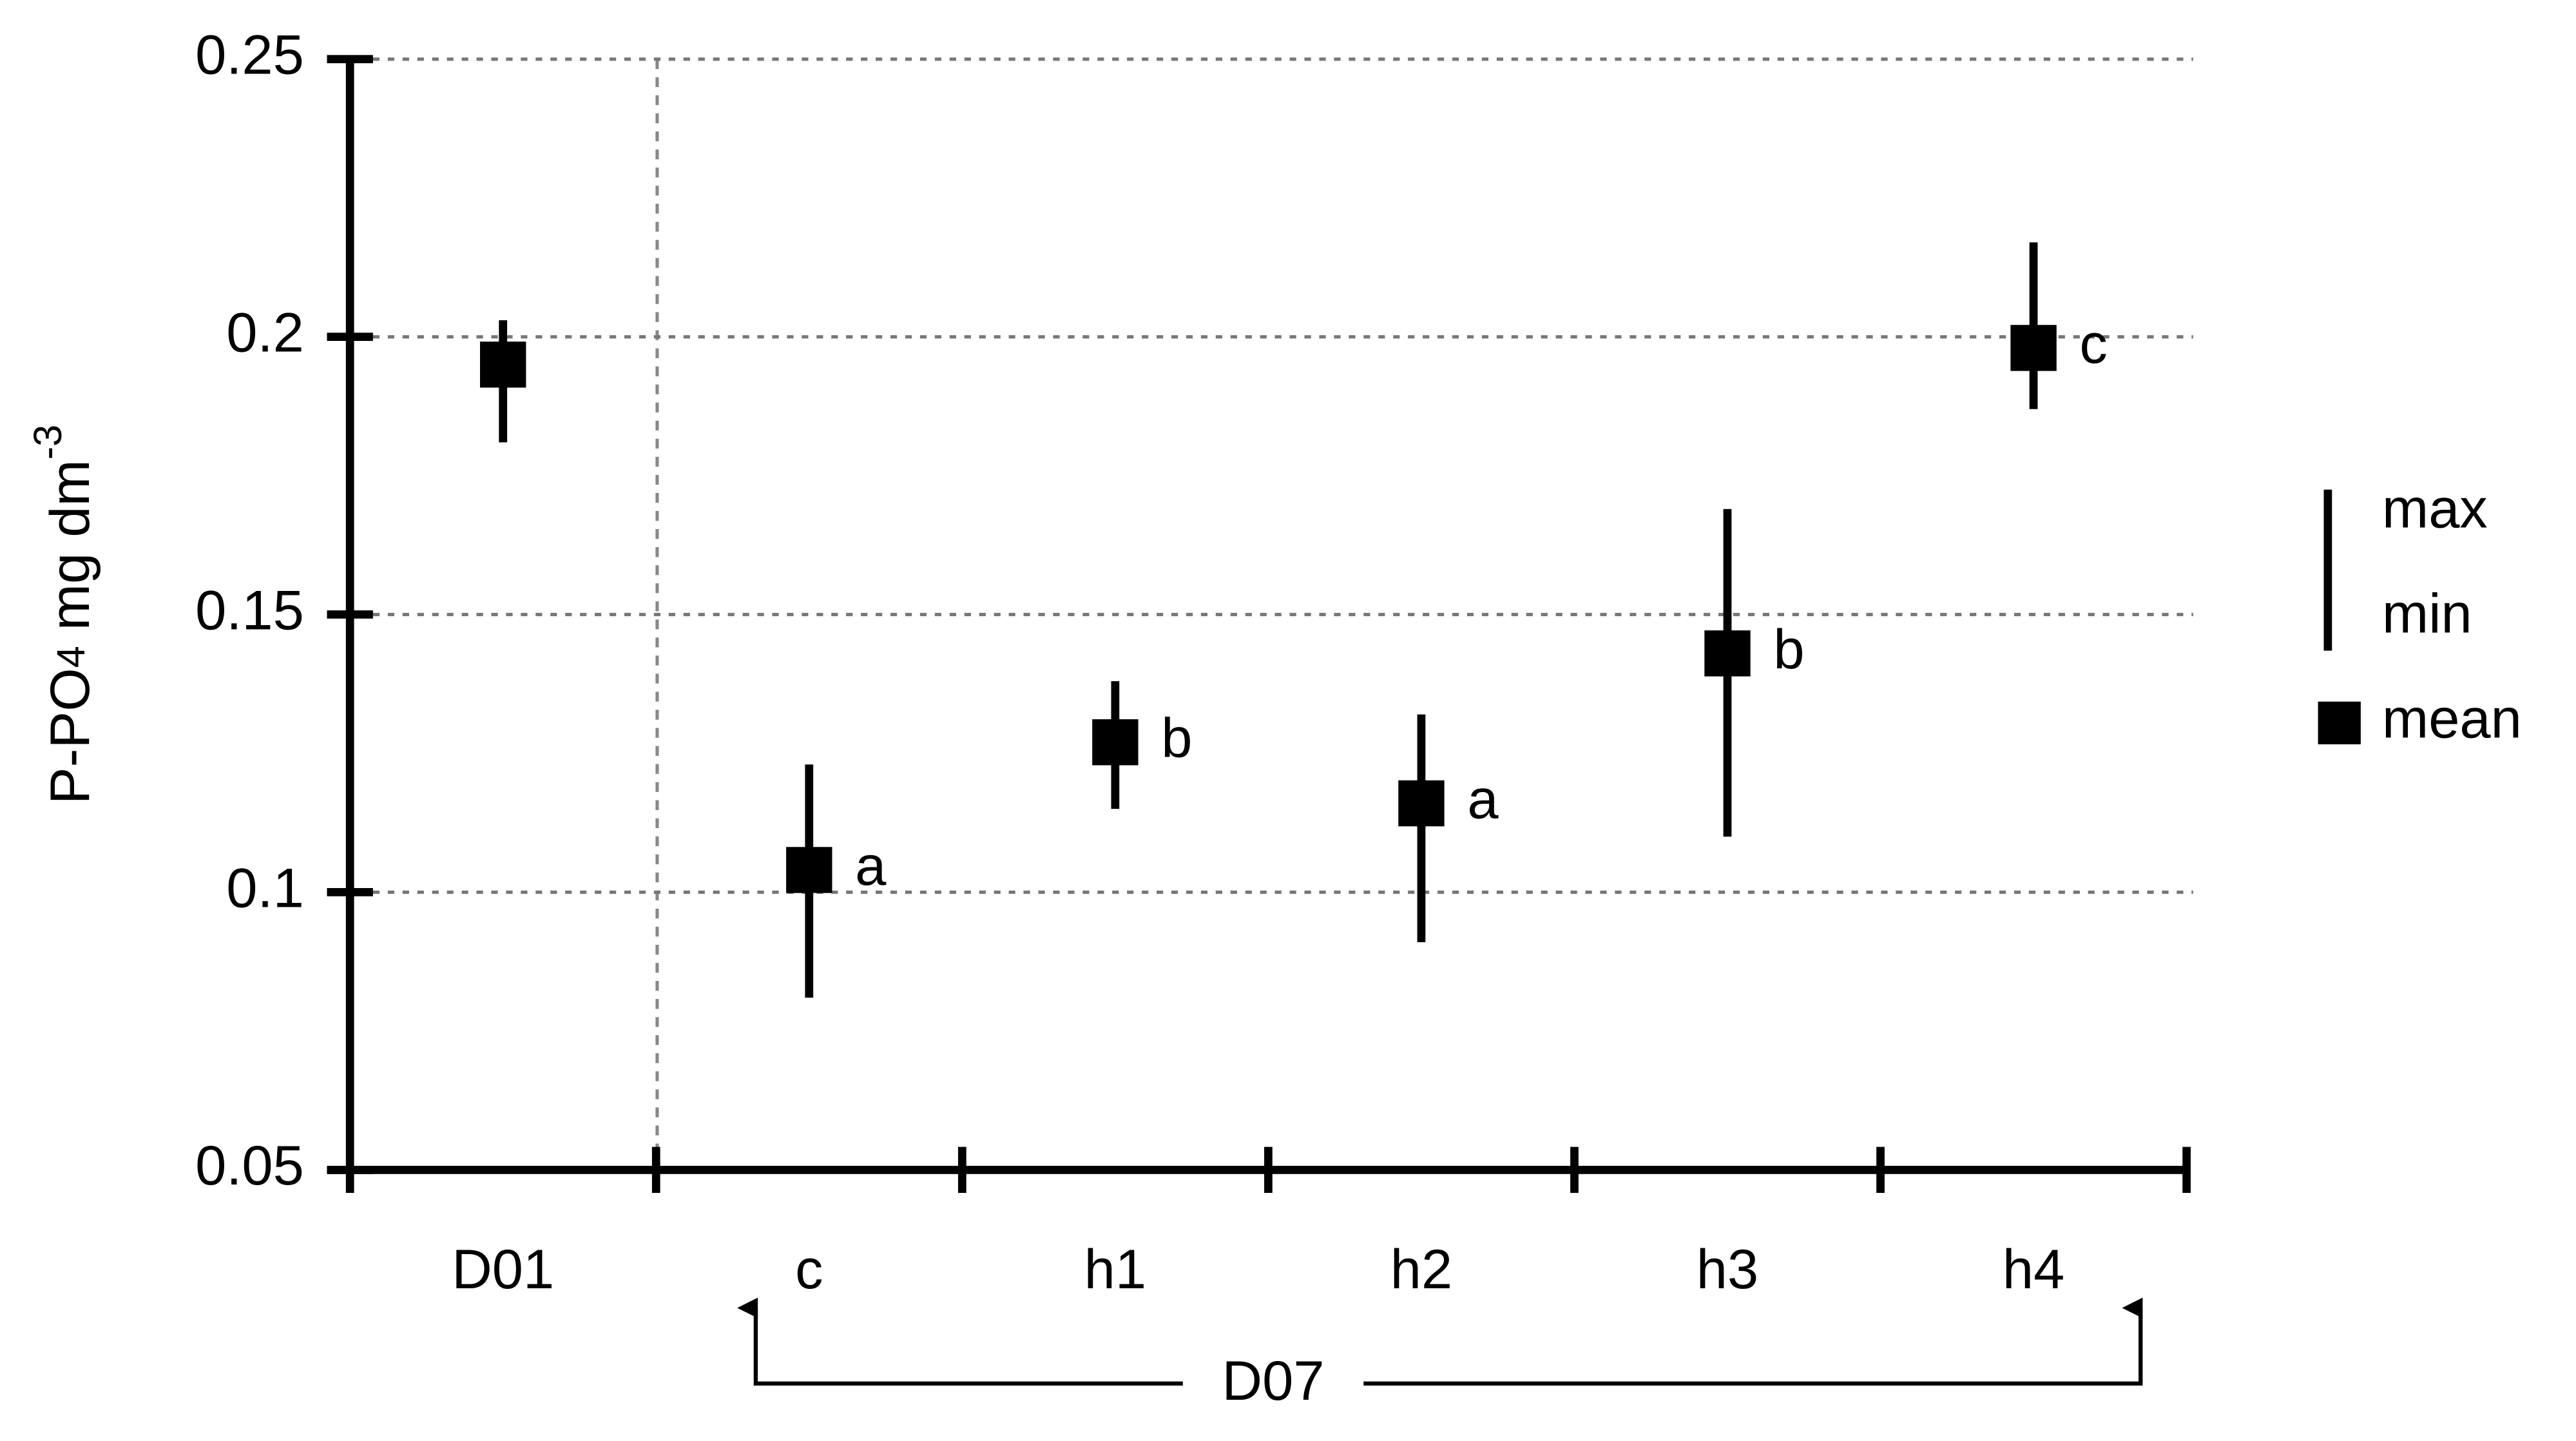 This screenshot has height=1441, width=2576. I want to click on x-tick-label: h3, so click(1728, 1270).